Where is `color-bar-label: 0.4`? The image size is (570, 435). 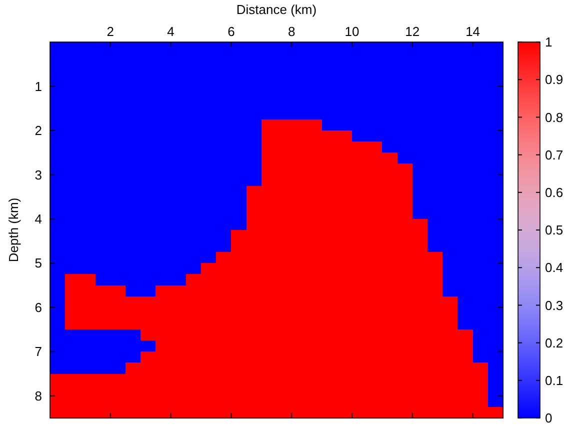 color-bar-label: 0.4 is located at coordinates (554, 268).